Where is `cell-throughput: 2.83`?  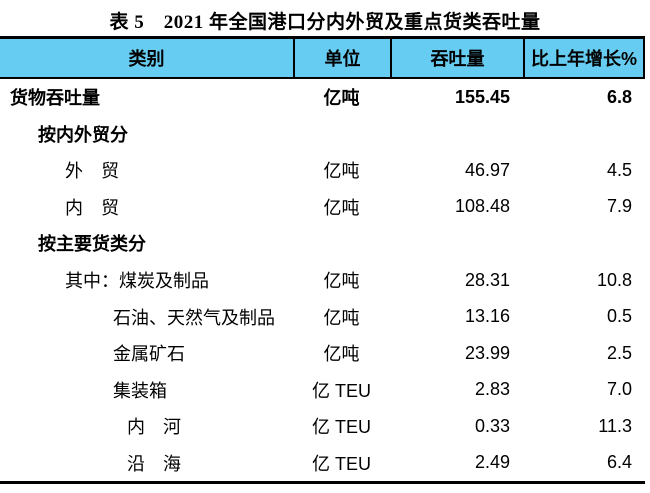
cell-throughput: 2.83 is located at coordinates (492, 389).